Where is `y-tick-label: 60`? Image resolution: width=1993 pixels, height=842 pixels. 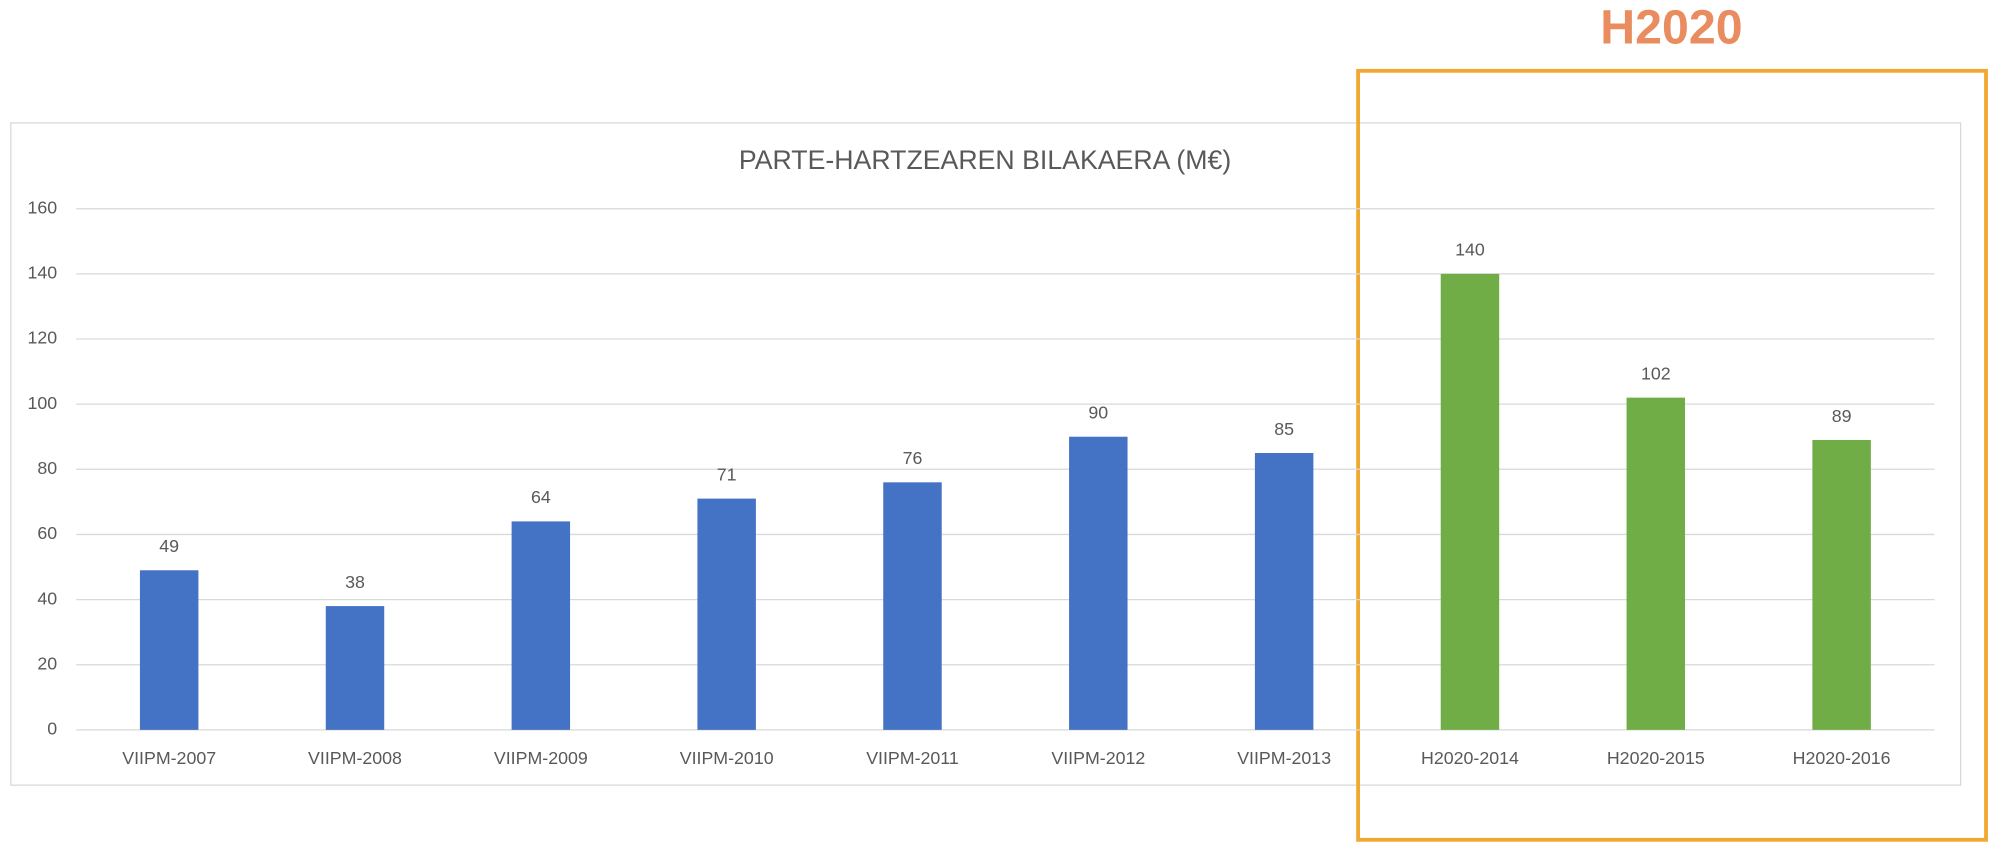 y-tick-label: 60 is located at coordinates (47, 533).